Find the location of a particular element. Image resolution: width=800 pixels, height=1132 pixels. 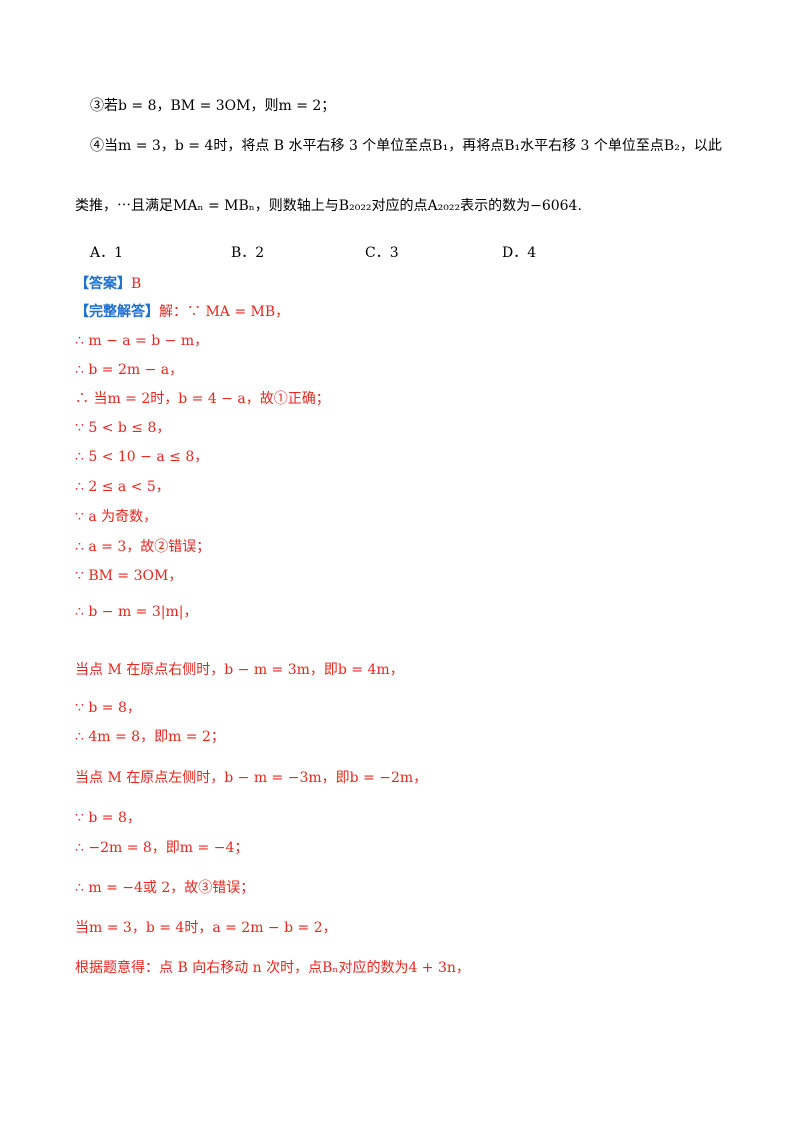

solution-line: 当m = 3，b = 4时，a = 2m − b = 2， is located at coordinates (206, 928).